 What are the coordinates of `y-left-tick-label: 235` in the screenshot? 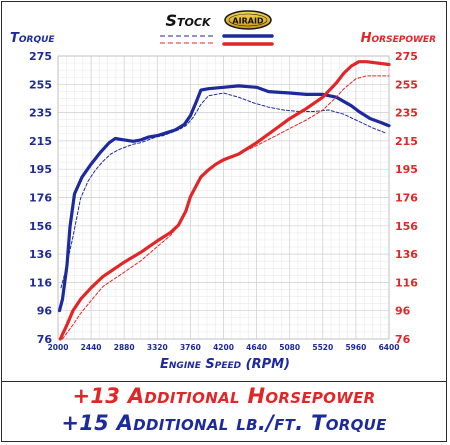 It's located at (40, 113).